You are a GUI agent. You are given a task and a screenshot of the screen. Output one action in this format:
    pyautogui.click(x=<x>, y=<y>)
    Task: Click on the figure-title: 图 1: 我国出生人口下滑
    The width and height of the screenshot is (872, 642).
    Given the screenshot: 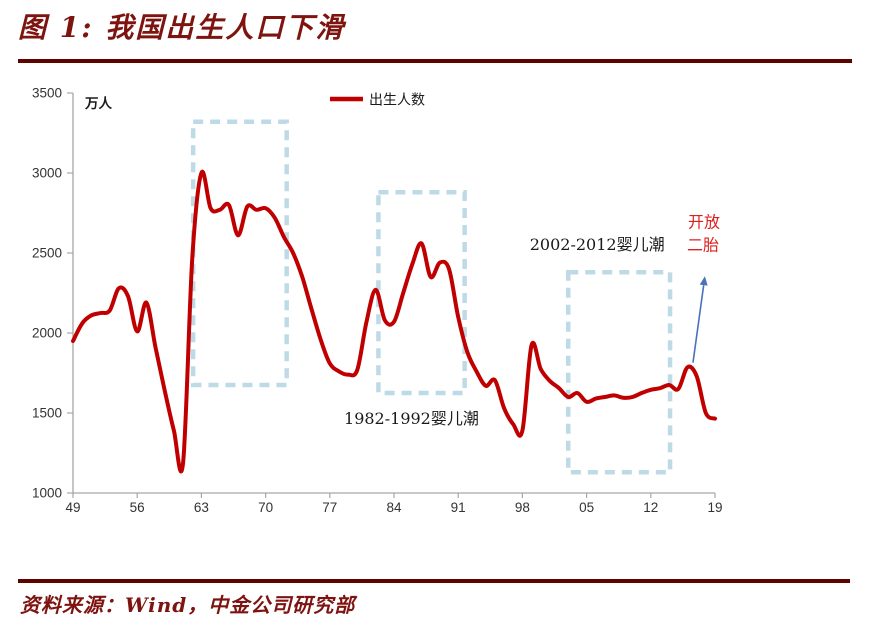 What is the action you would take?
    pyautogui.click(x=182, y=27)
    